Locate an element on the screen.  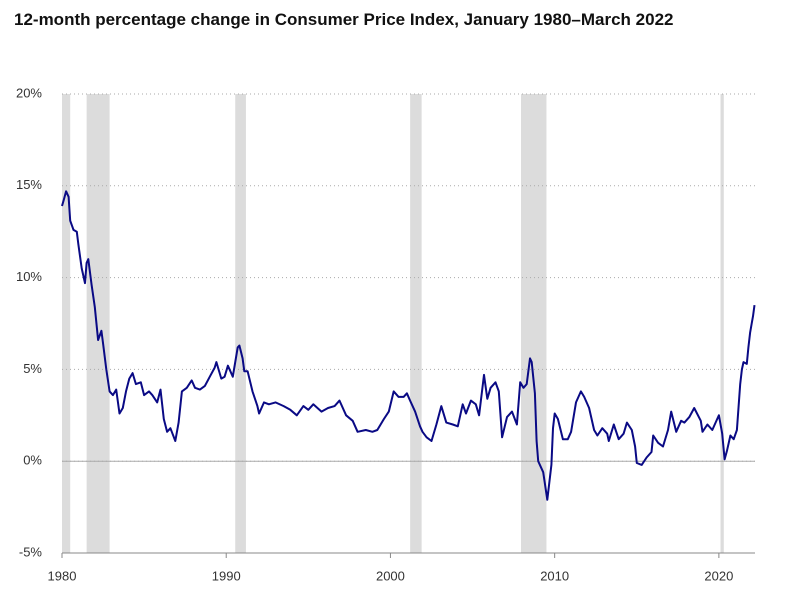
x-tick-label: 1990 is located at coordinates (226, 575).